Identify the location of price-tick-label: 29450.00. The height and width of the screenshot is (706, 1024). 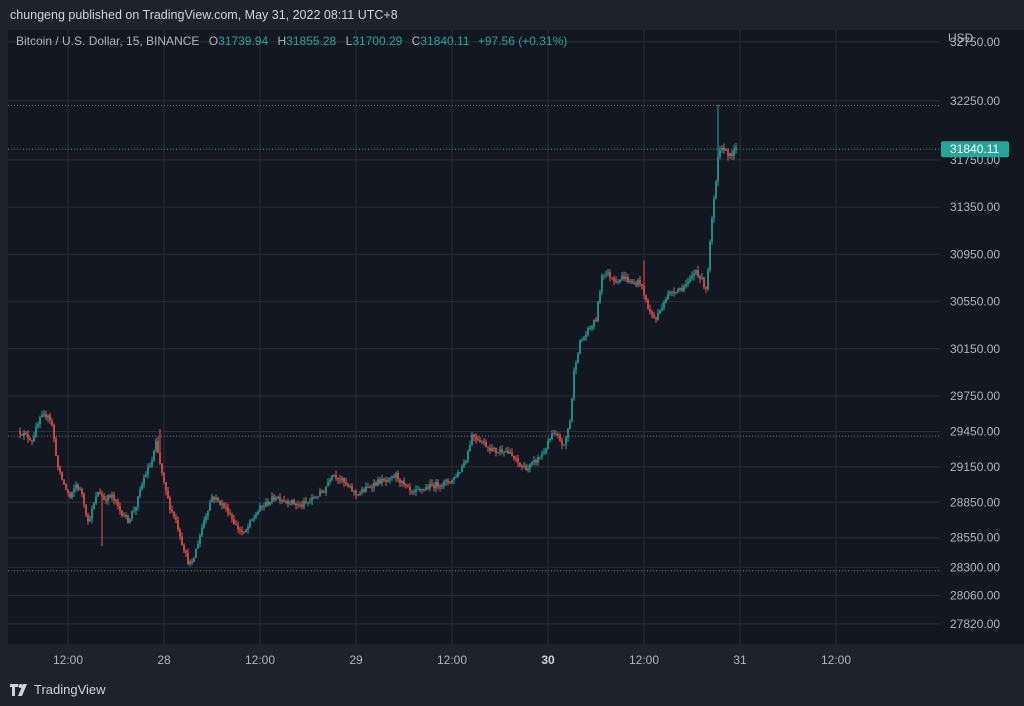
(975, 431).